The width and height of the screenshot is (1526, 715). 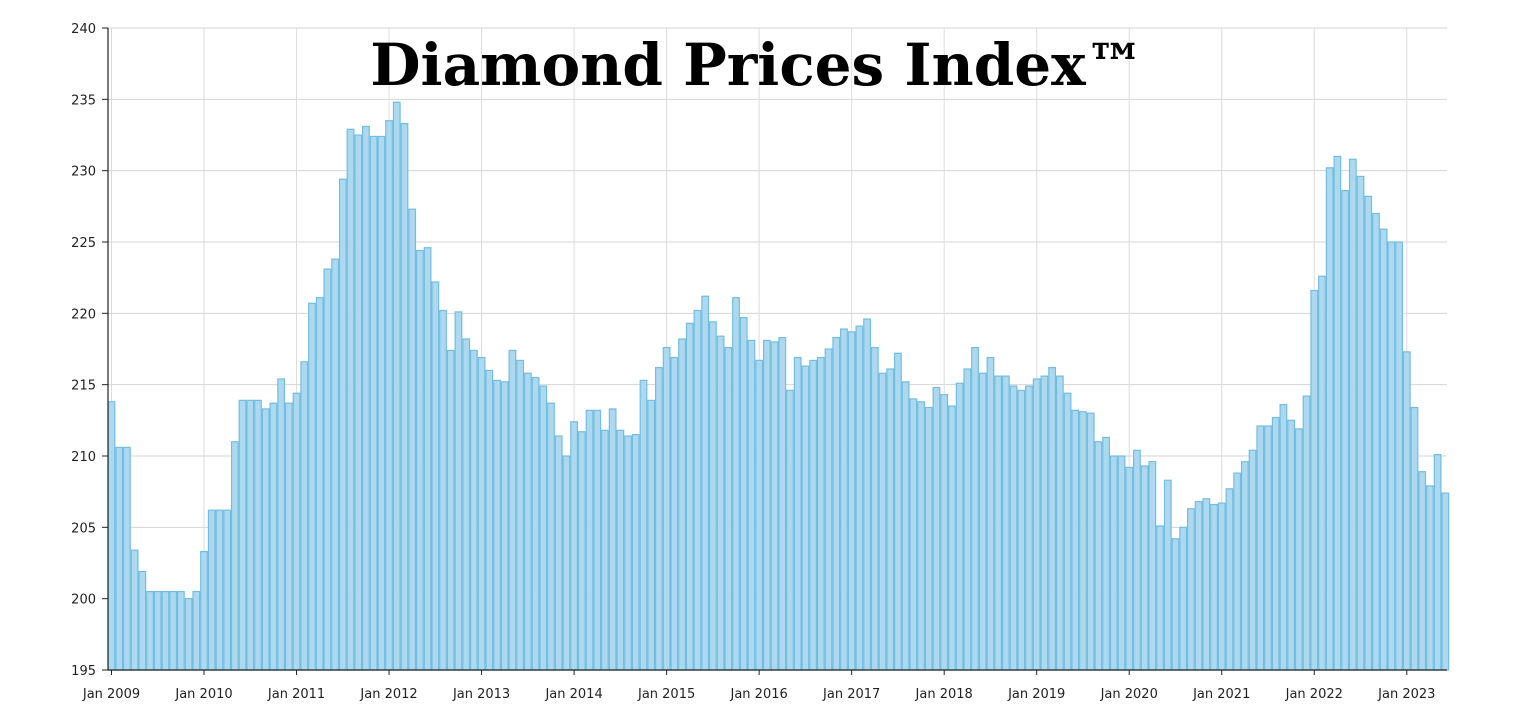 I want to click on y-tick-label: 200, so click(x=83, y=600).